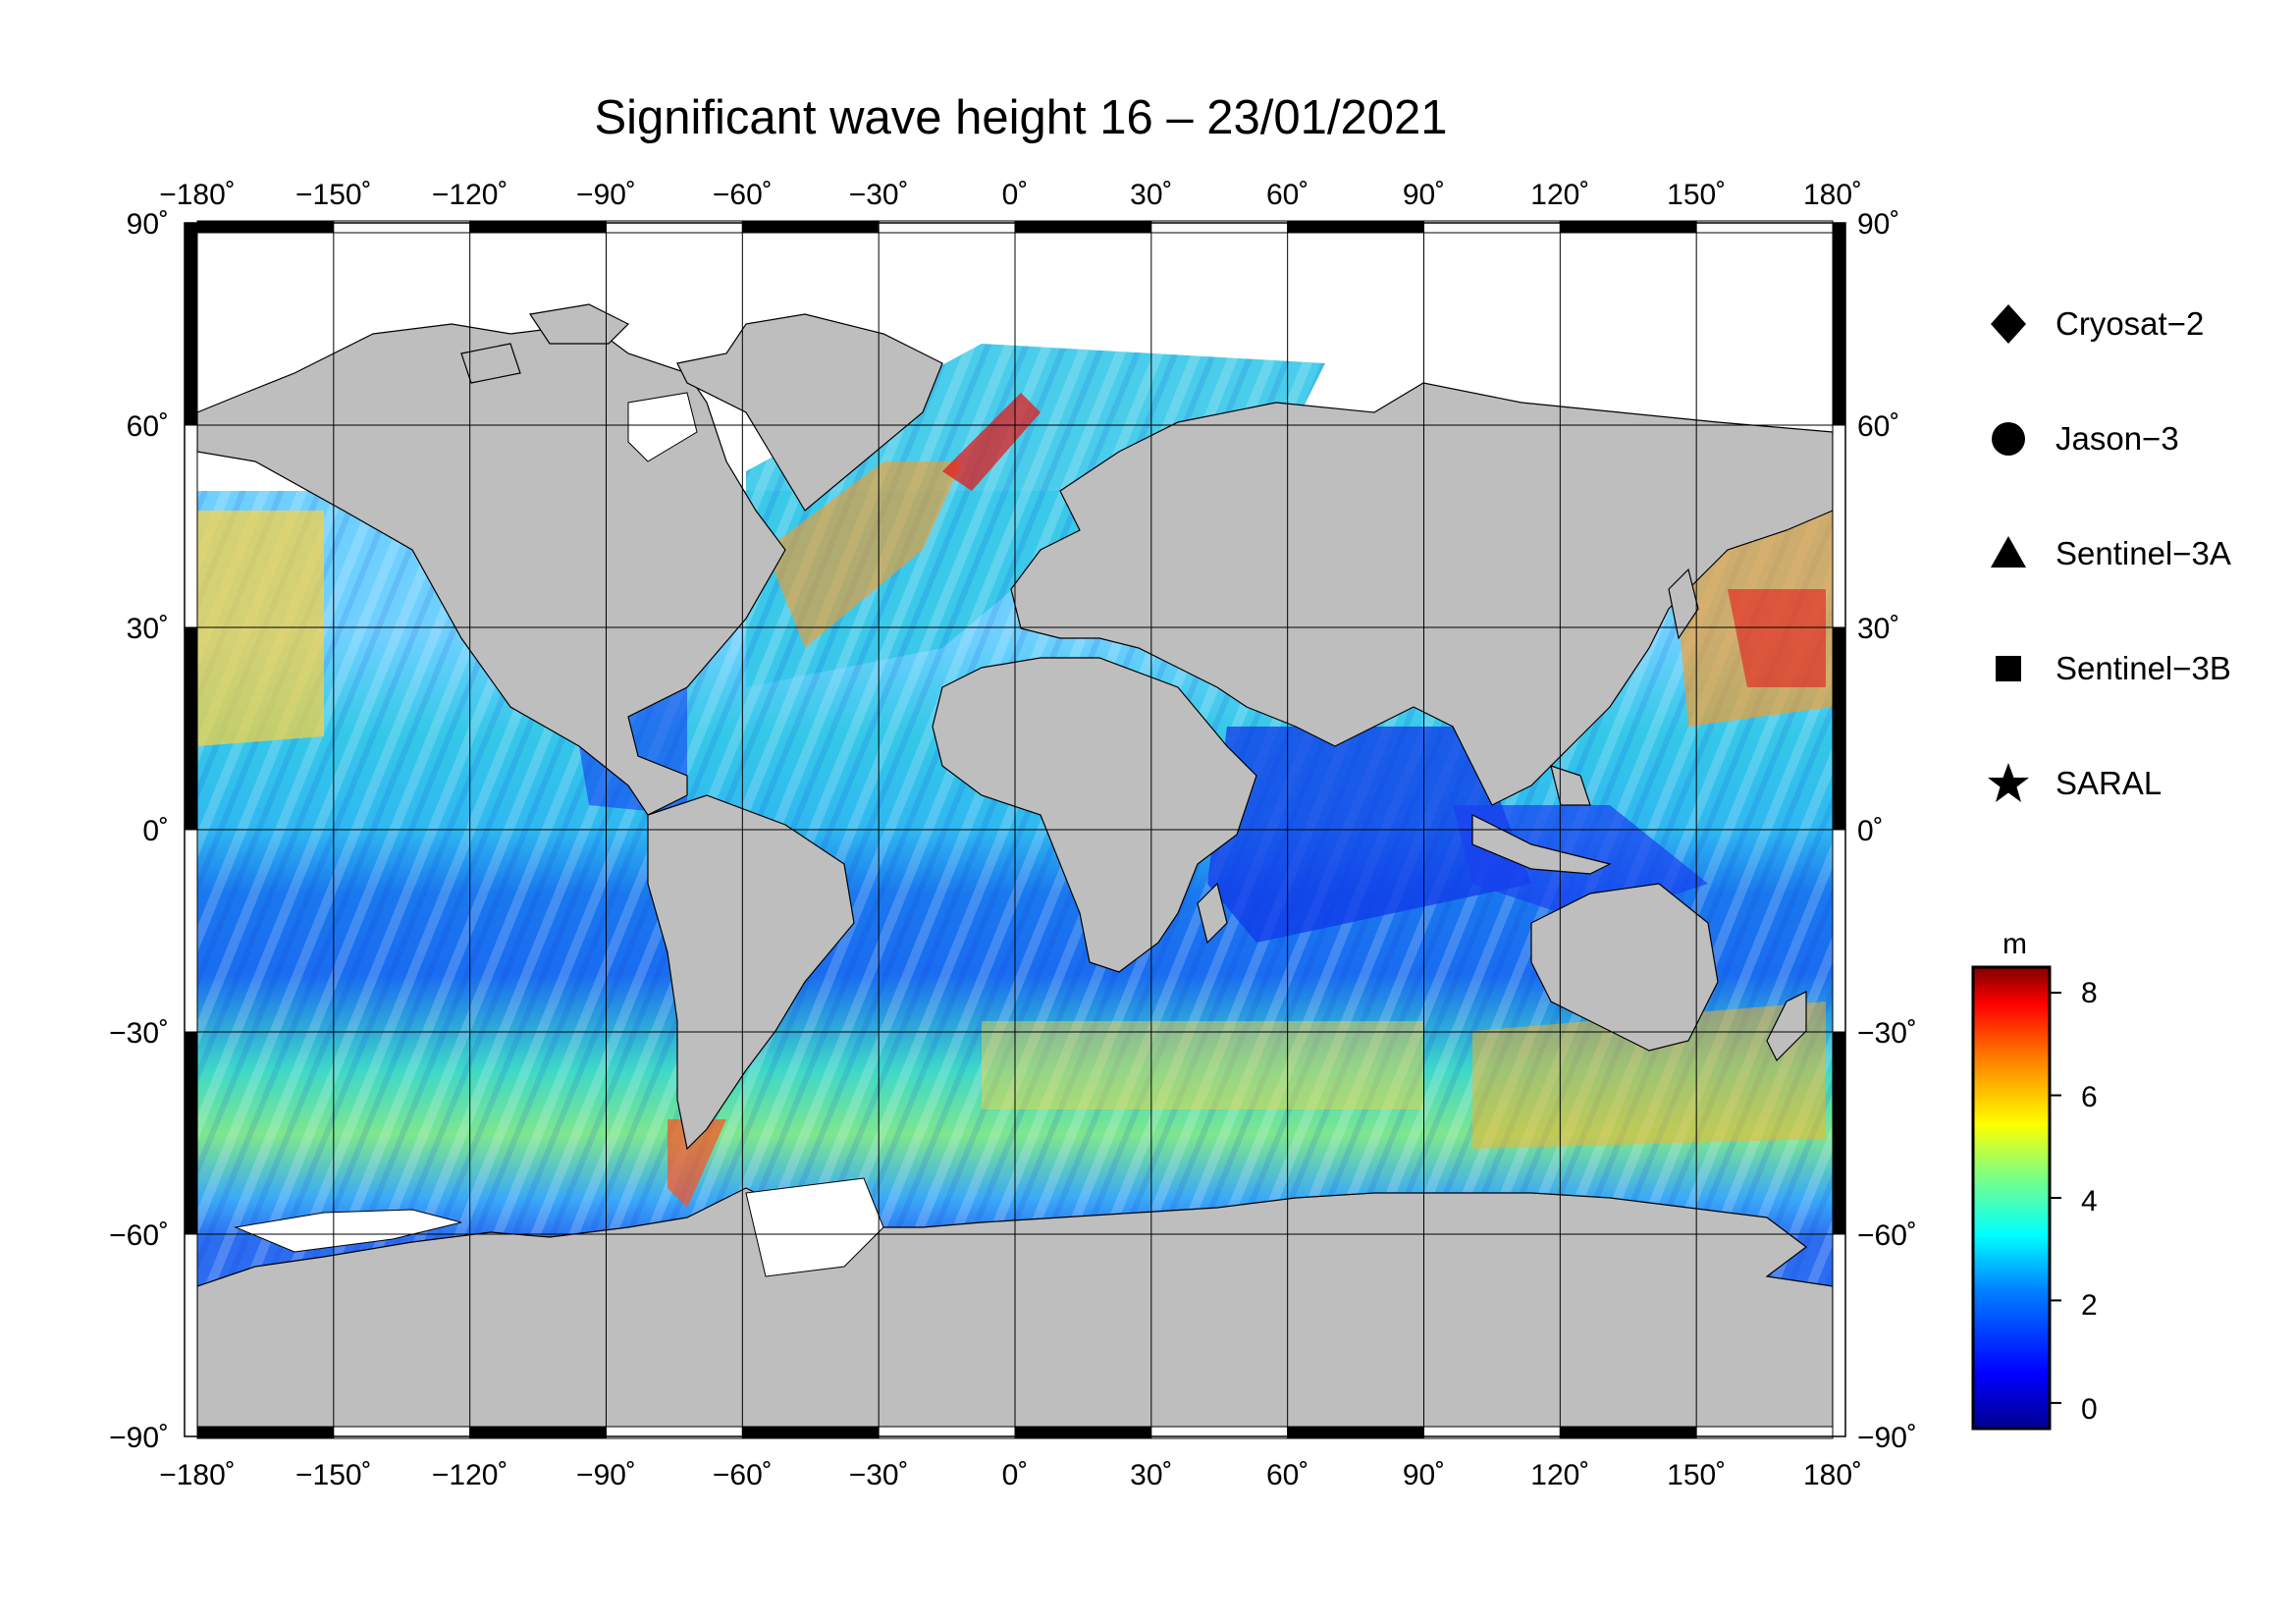 Image resolution: width=2296 pixels, height=1623 pixels. What do you see at coordinates (1833, 195) in the screenshot?
I see `lon-tick-label-top: 180˚` at bounding box center [1833, 195].